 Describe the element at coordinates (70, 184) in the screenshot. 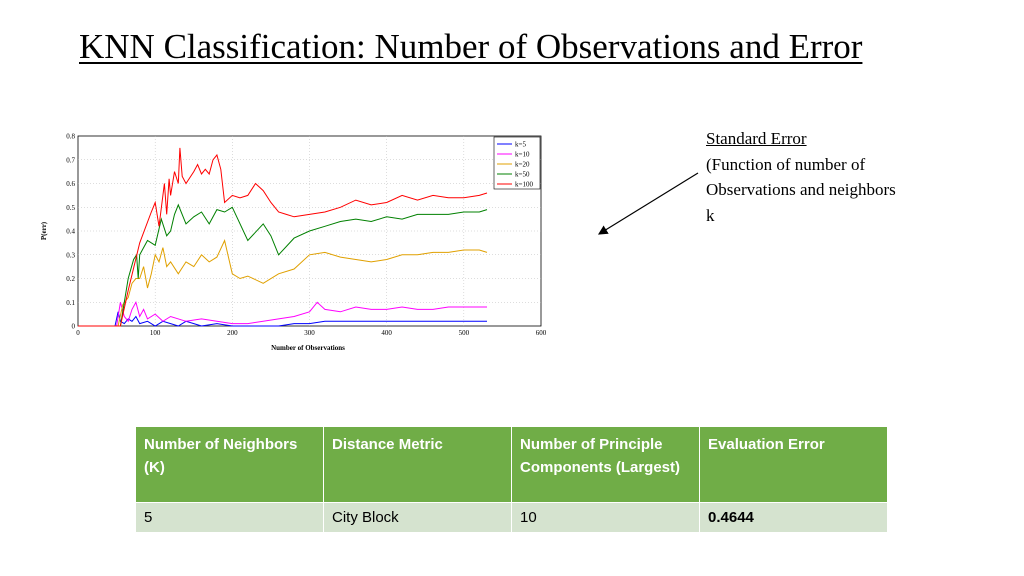

I see `y-tick-label: 0.6` at that location.